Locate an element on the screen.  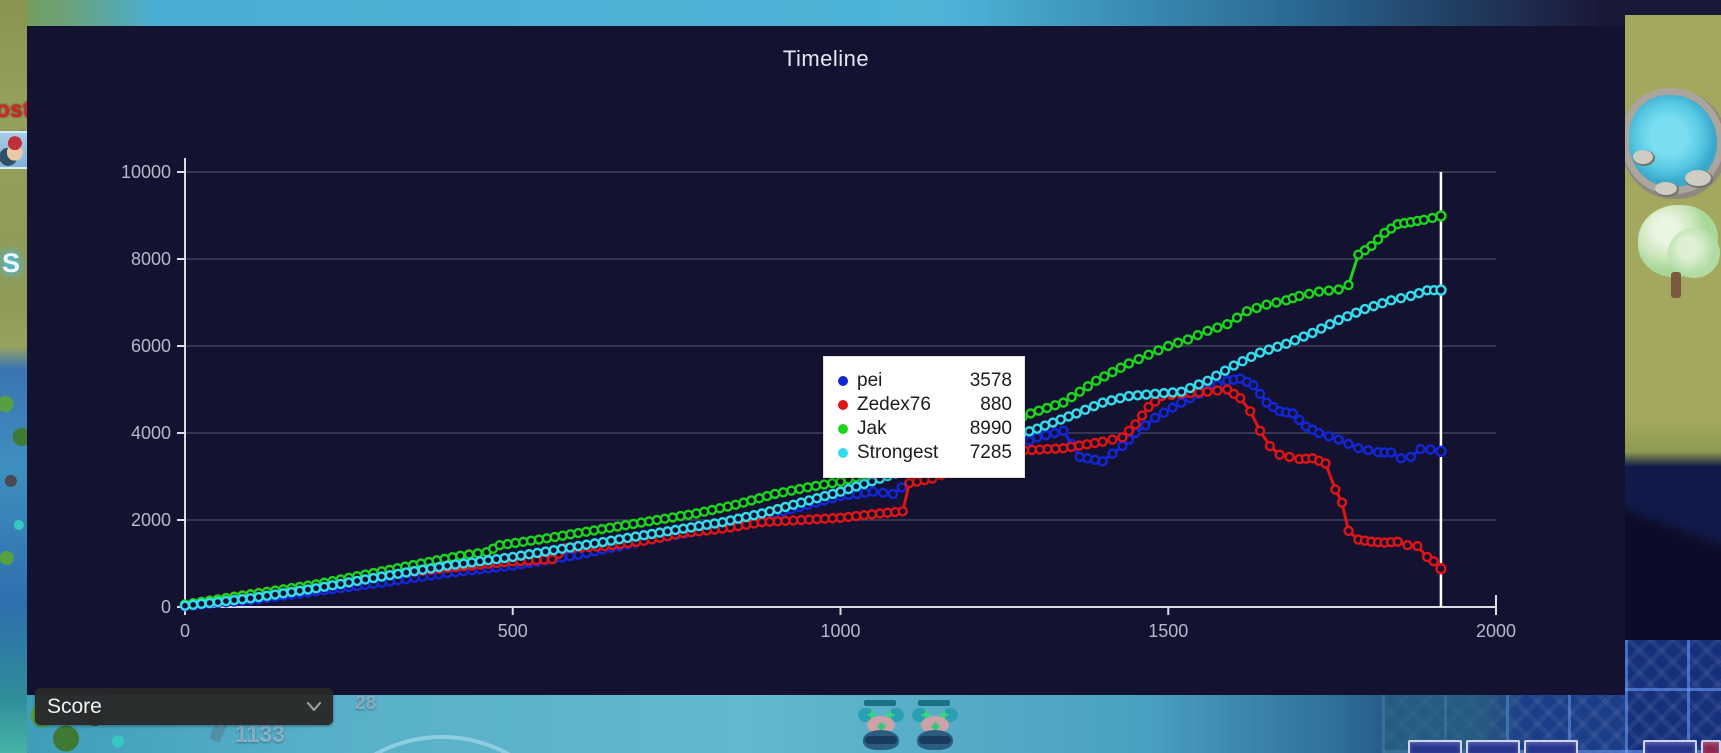
hud-count-28: 28 is located at coordinates (366, 704).